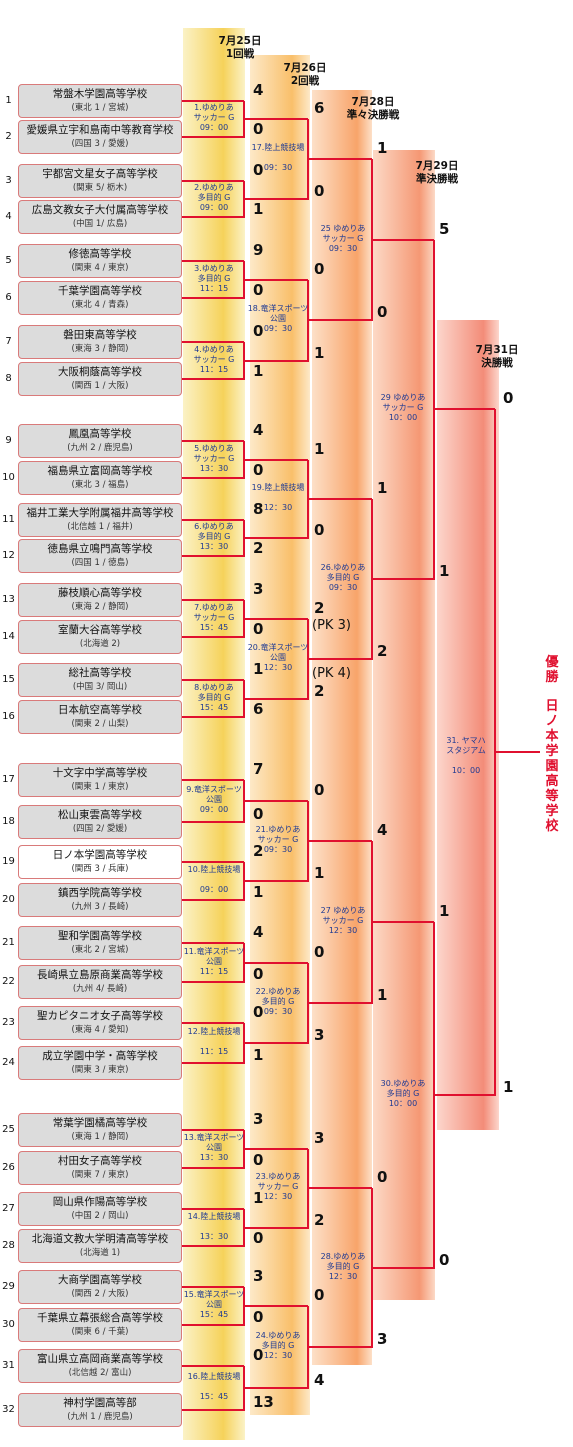 The height and width of the screenshot is (1447, 573). Describe the element at coordinates (437, 166) in the screenshot. I see `header-semifinal-date: 7月29日` at that location.